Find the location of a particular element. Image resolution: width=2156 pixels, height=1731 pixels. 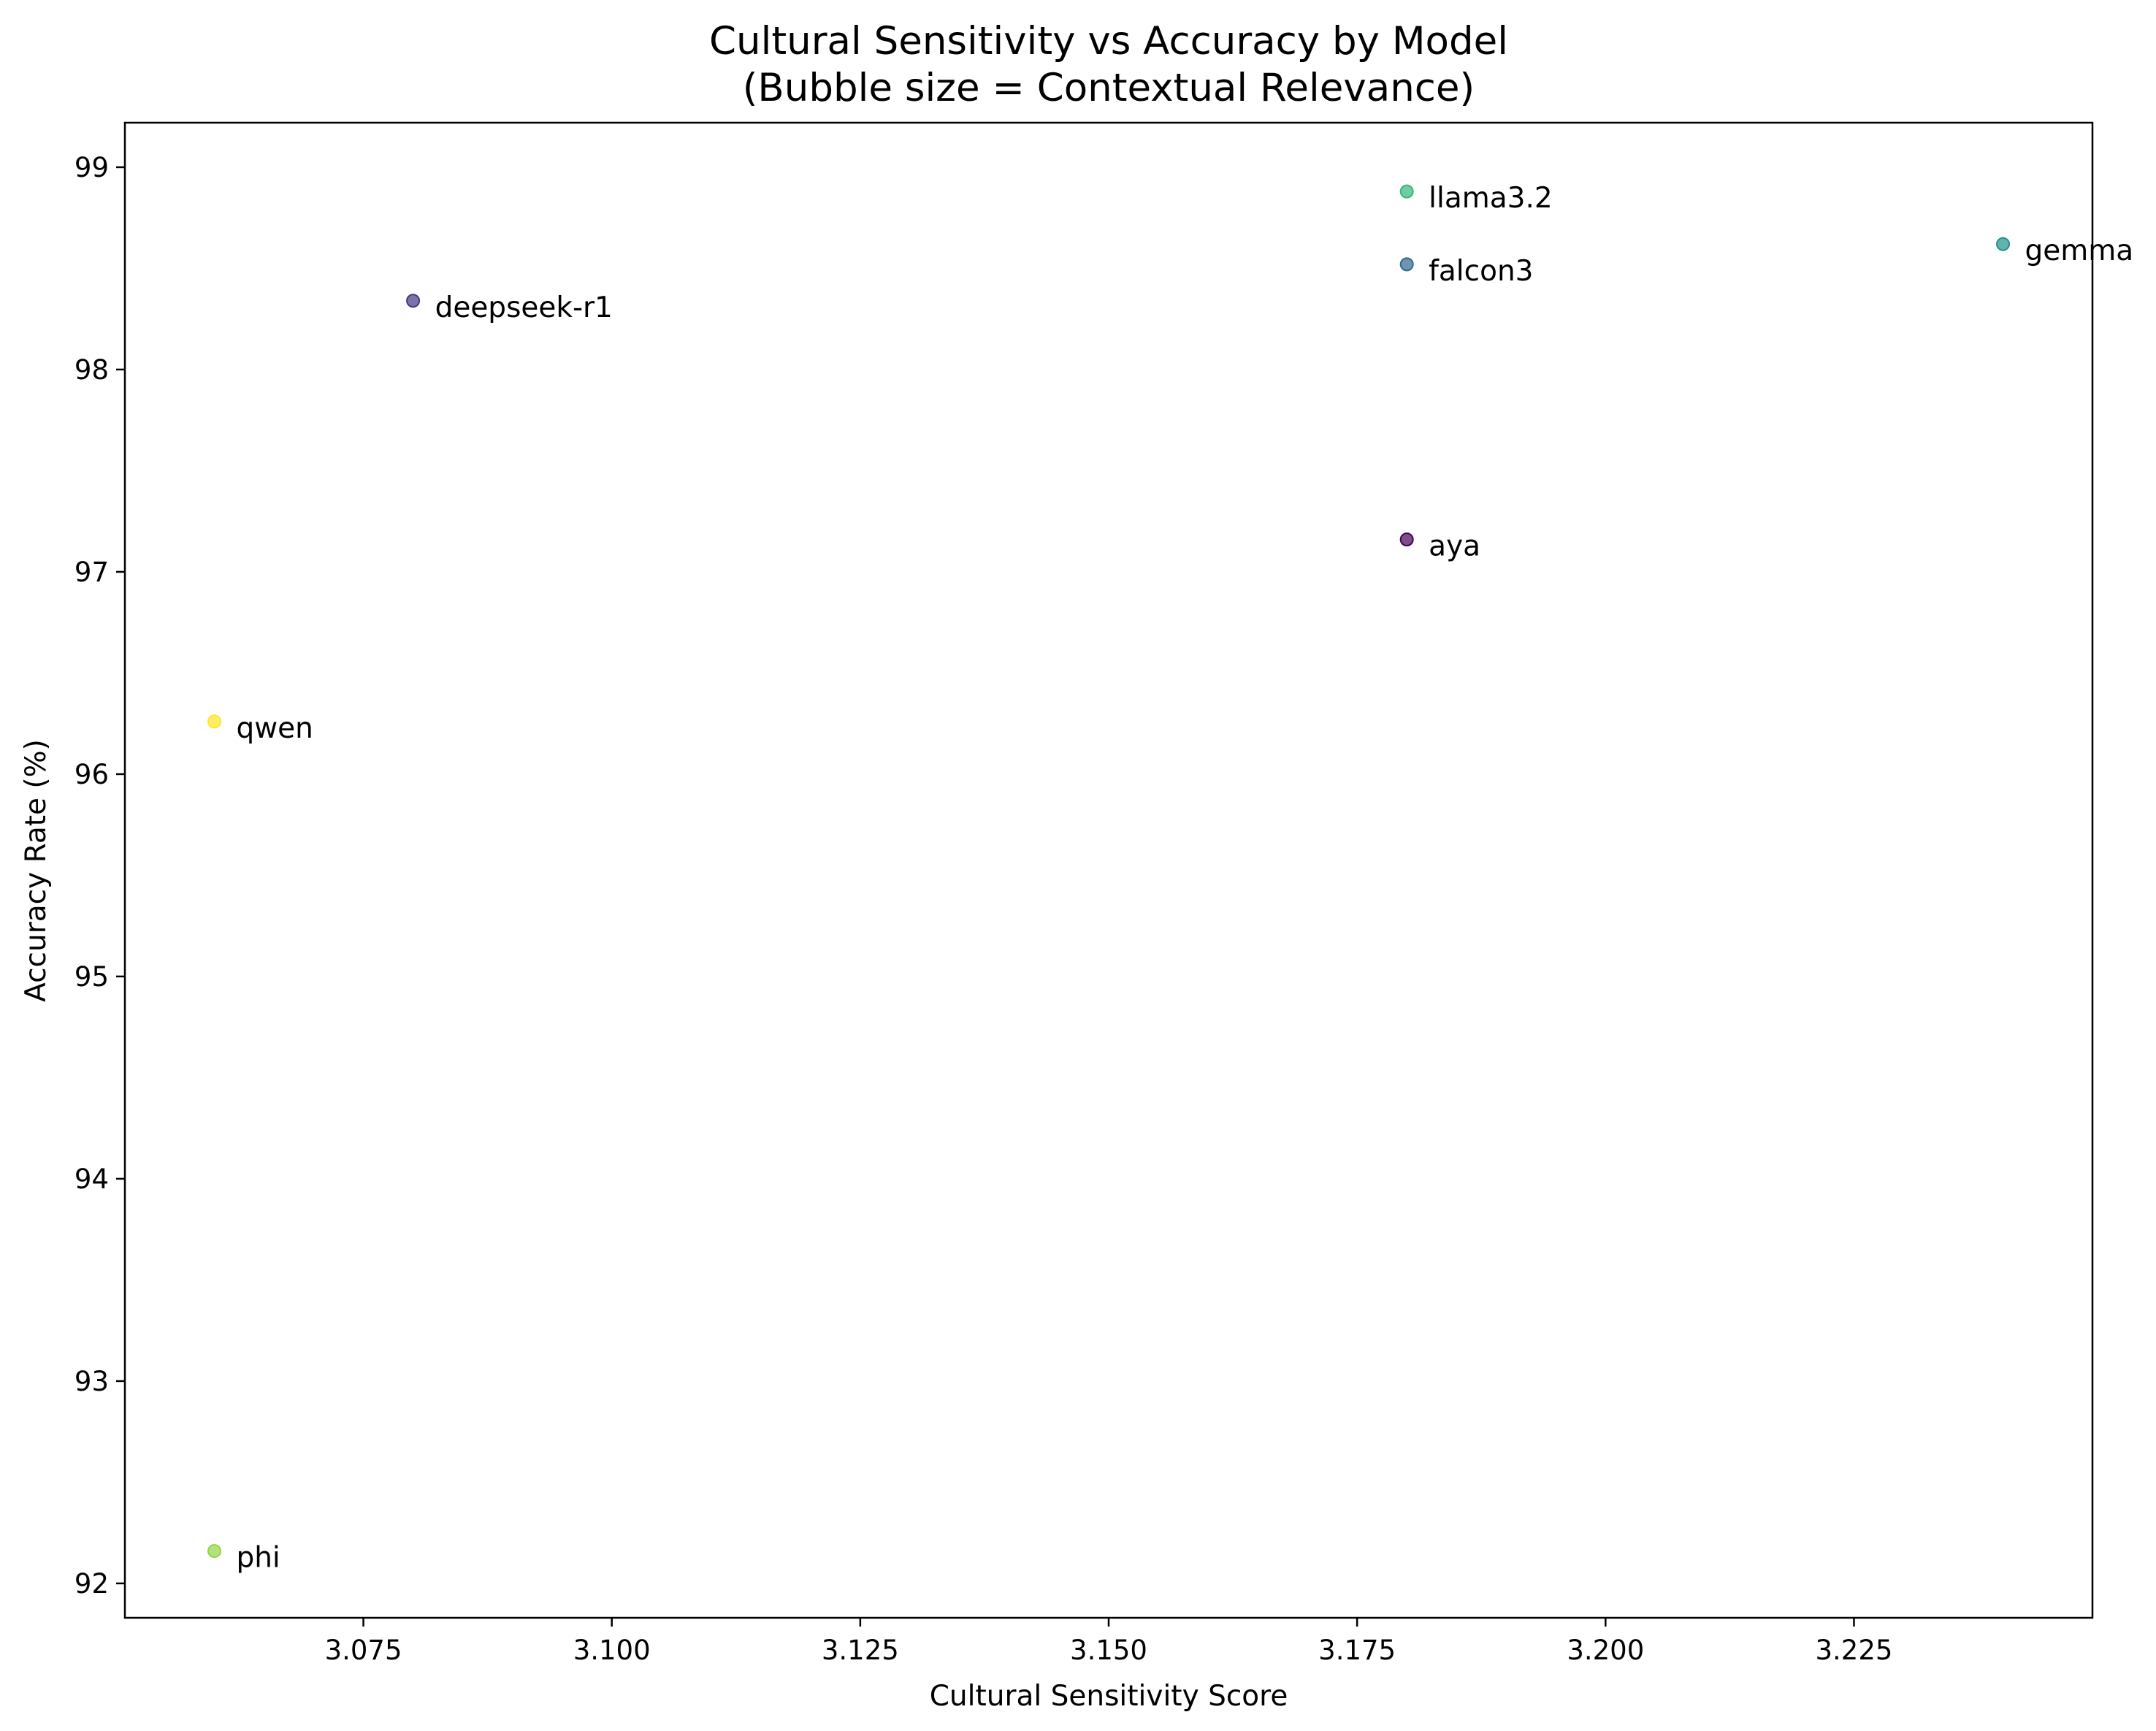

x-tick-label: 3.175 is located at coordinates (1357, 1650).